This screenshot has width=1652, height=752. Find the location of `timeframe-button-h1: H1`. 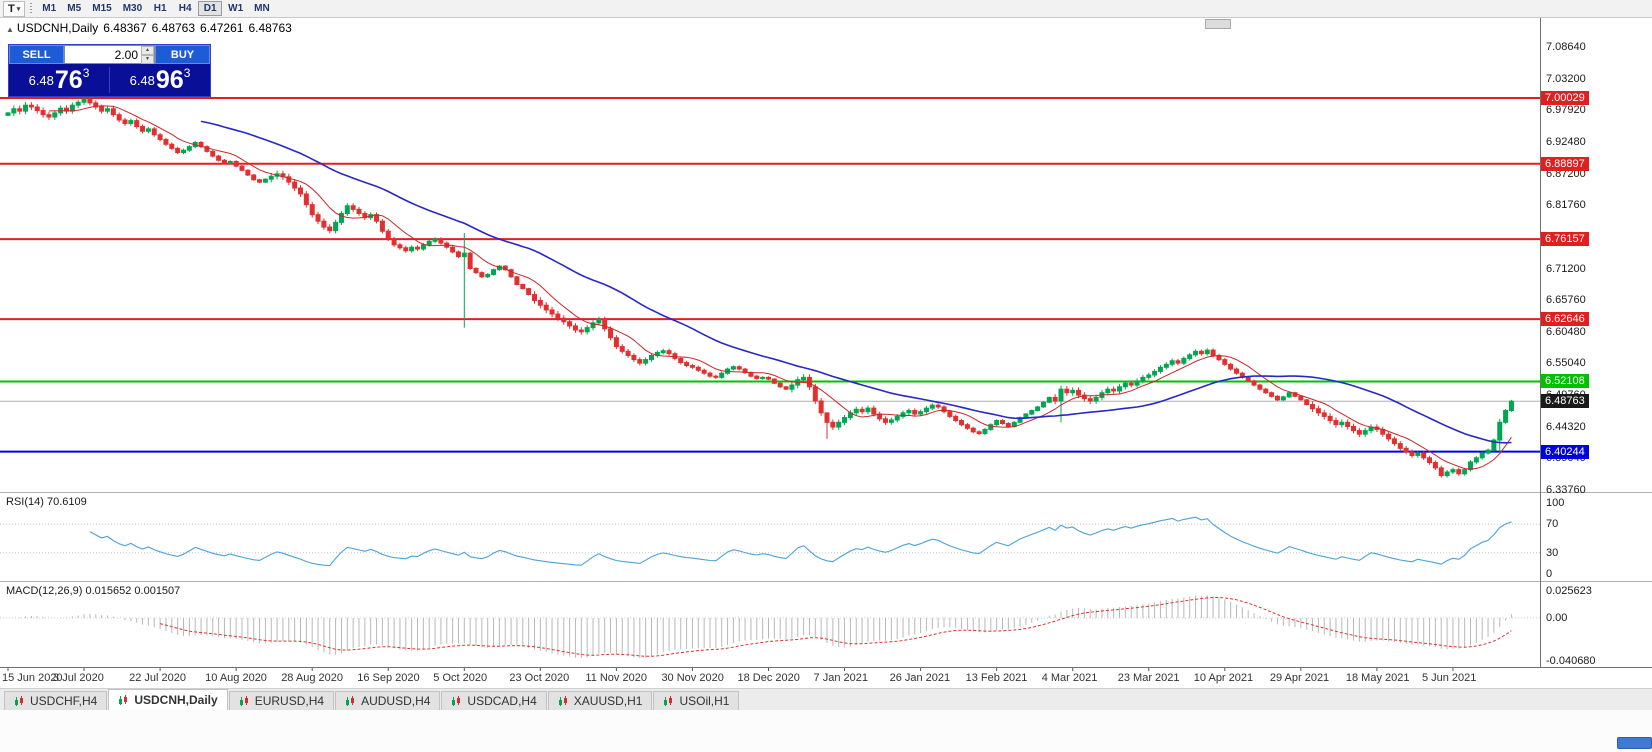

timeframe-button-h1: H1 is located at coordinates (160, 8).